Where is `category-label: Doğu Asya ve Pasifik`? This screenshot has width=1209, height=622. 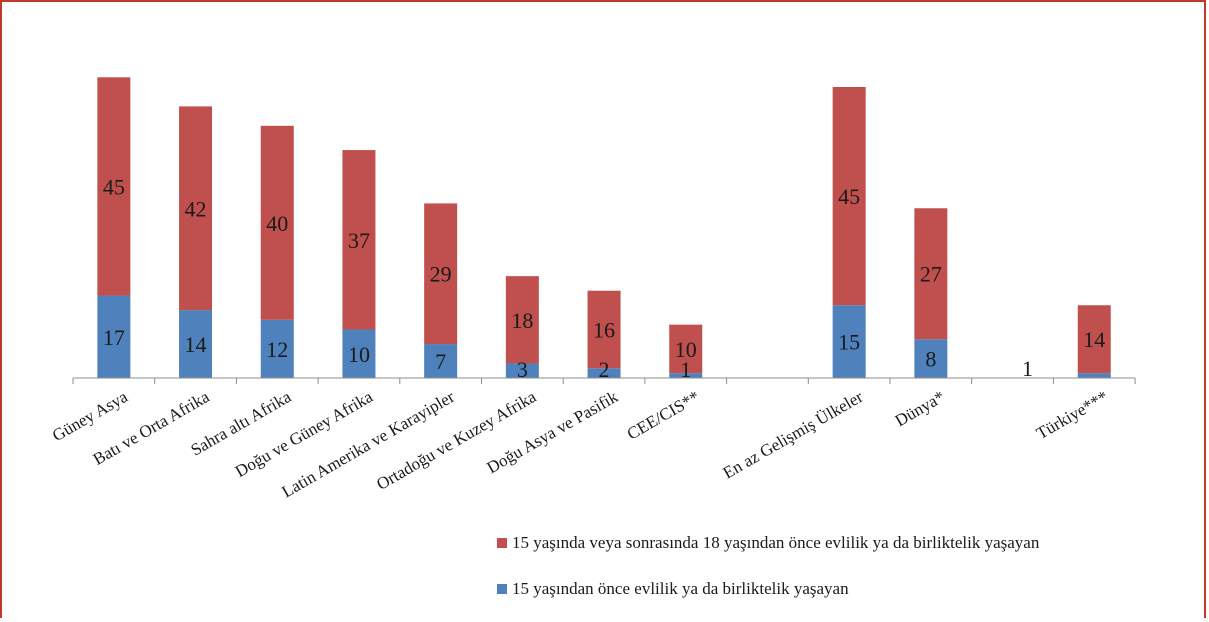
category-label: Doğu Asya ve Pasifik is located at coordinates (553, 432).